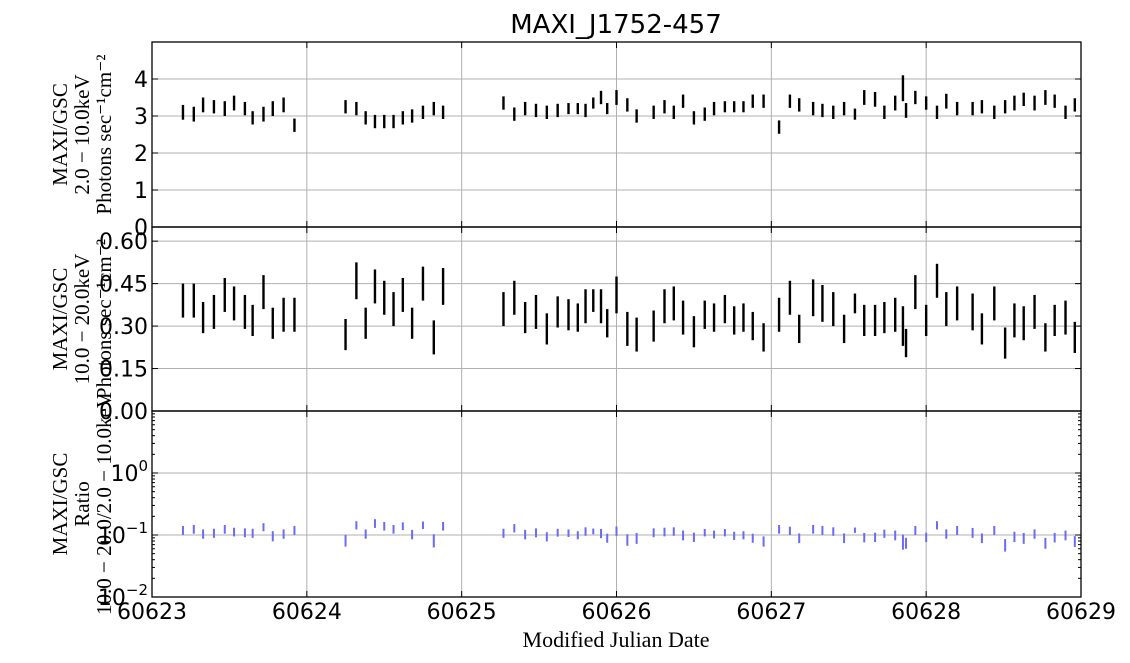  Describe the element at coordinates (123, 370) in the screenshot. I see `y-tick-label: 0.15` at that location.